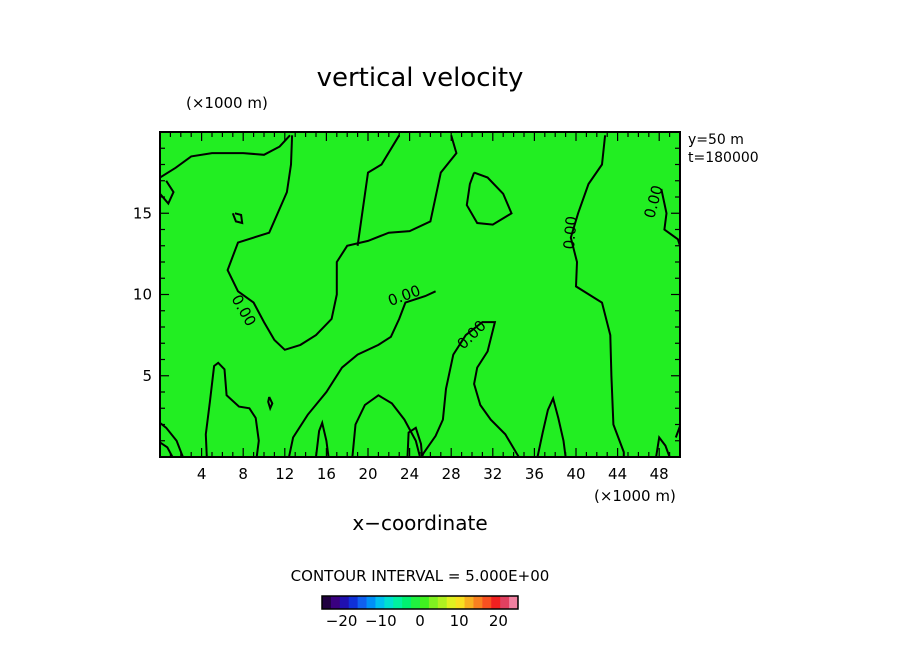 The image size is (904, 659). What do you see at coordinates (492, 474) in the screenshot?
I see `x-tick-label: 32` at bounding box center [492, 474].